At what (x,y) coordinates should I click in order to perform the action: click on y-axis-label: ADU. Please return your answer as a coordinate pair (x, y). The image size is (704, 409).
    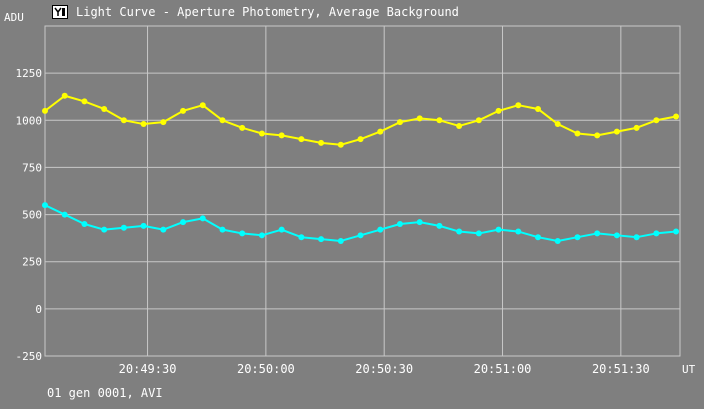
    Looking at the image, I should click on (14, 17).